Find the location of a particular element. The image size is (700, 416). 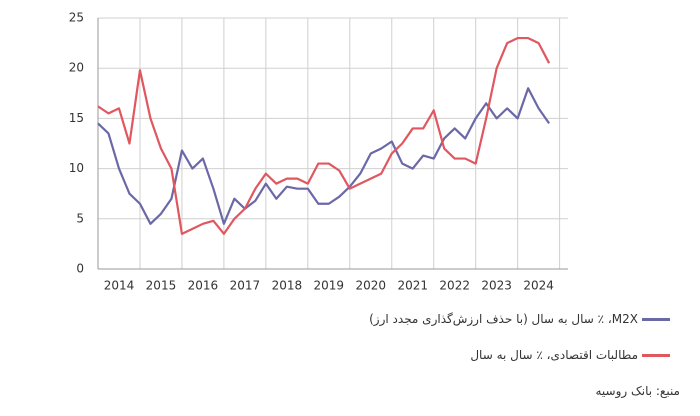

x-tick-label: 2019 is located at coordinates (329, 286).